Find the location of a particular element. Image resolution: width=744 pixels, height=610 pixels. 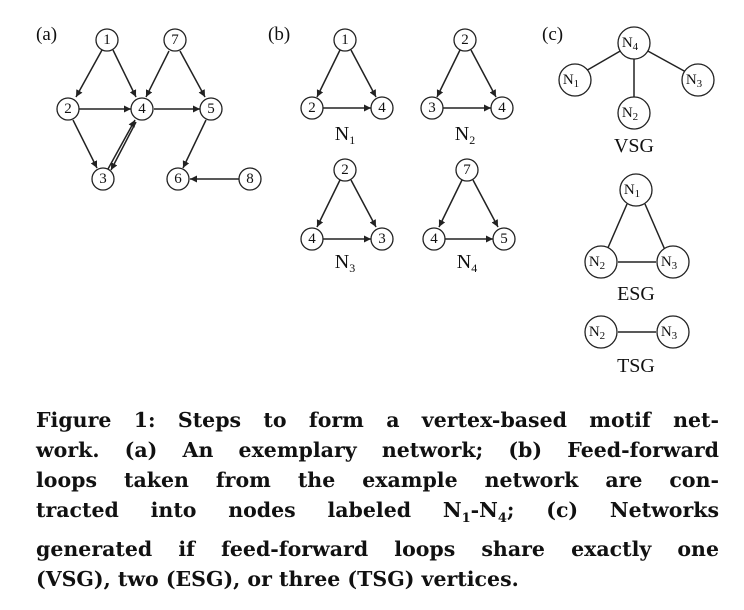

vsg-node-label: N2 is located at coordinates (630, 114).